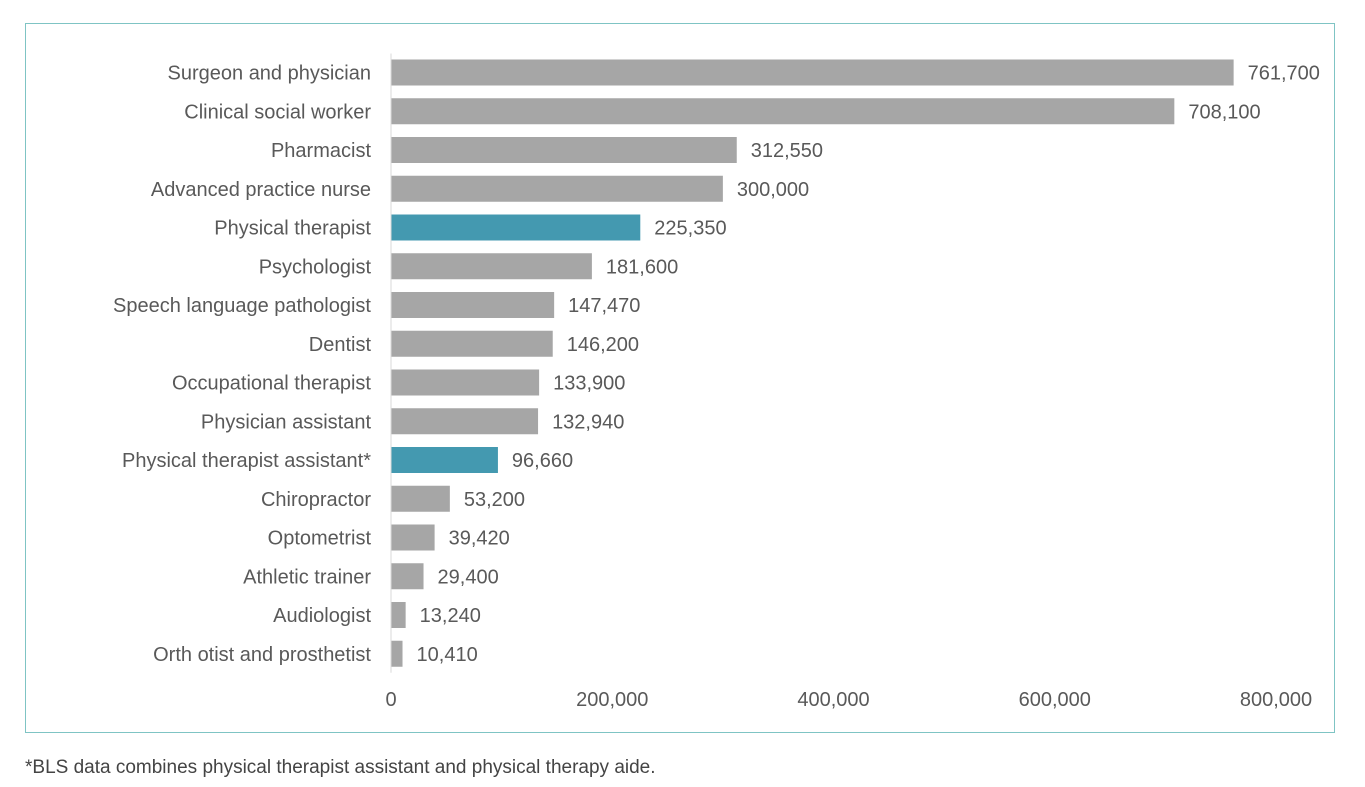  Describe the element at coordinates (261, 190) in the screenshot. I see `category-label-advanced-practice-nurse: Advanced practice nurse` at that location.